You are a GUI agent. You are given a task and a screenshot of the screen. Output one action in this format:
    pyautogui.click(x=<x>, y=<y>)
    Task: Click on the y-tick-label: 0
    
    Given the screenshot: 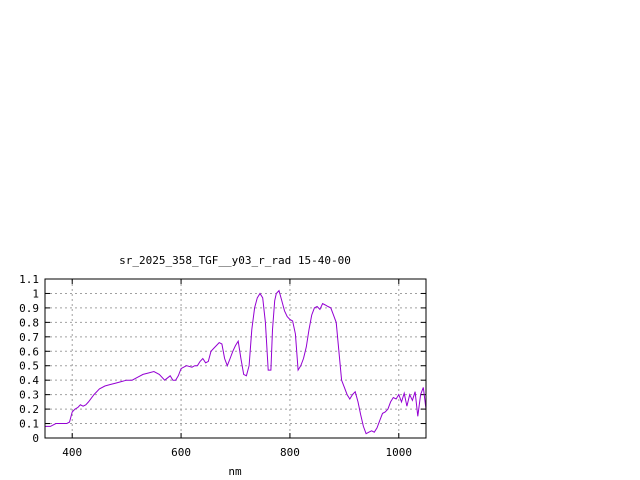 What is the action you would take?
    pyautogui.click(x=35, y=438)
    